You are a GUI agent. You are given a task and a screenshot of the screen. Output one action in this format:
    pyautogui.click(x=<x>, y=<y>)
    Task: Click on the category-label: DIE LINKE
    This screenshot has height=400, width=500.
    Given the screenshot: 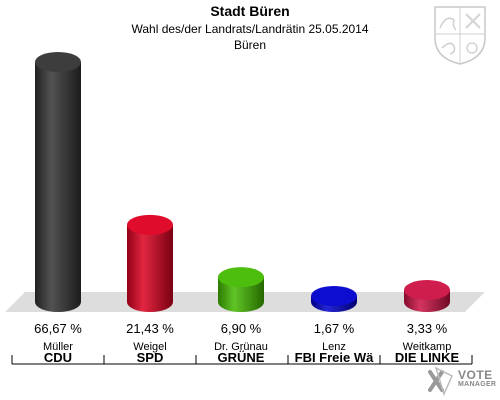 What is the action you would take?
    pyautogui.click(x=427, y=357)
    